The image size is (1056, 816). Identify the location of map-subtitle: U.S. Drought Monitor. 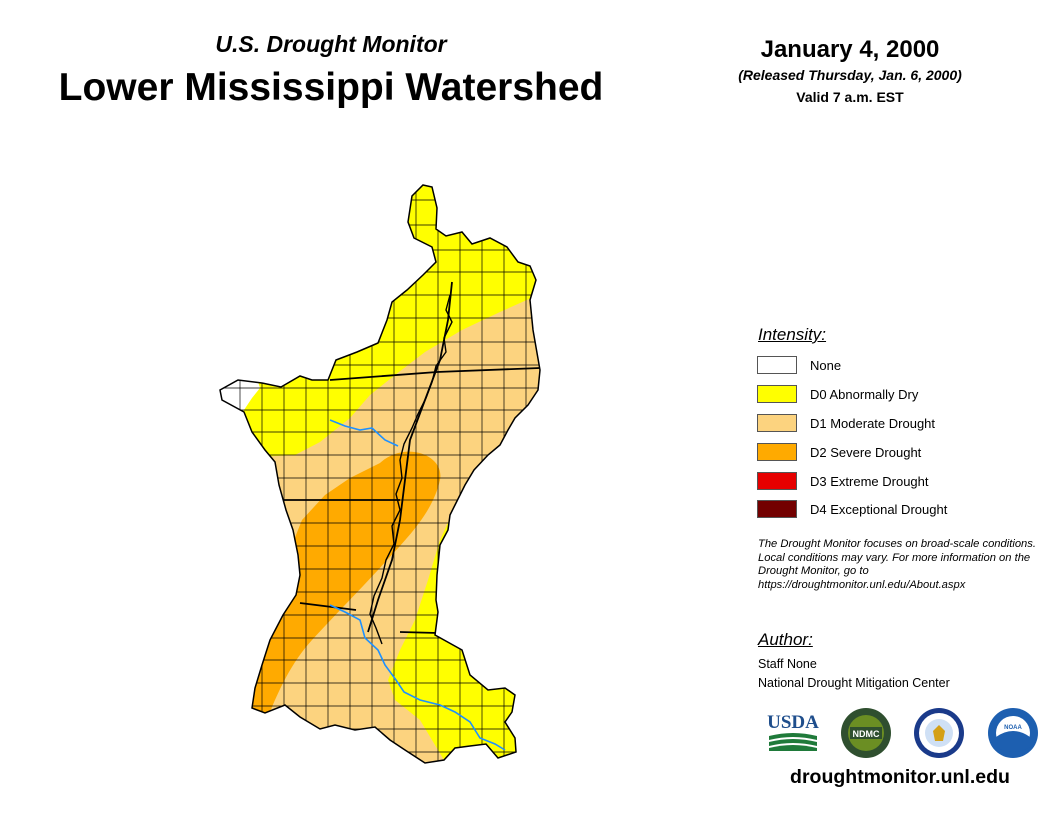
(331, 44).